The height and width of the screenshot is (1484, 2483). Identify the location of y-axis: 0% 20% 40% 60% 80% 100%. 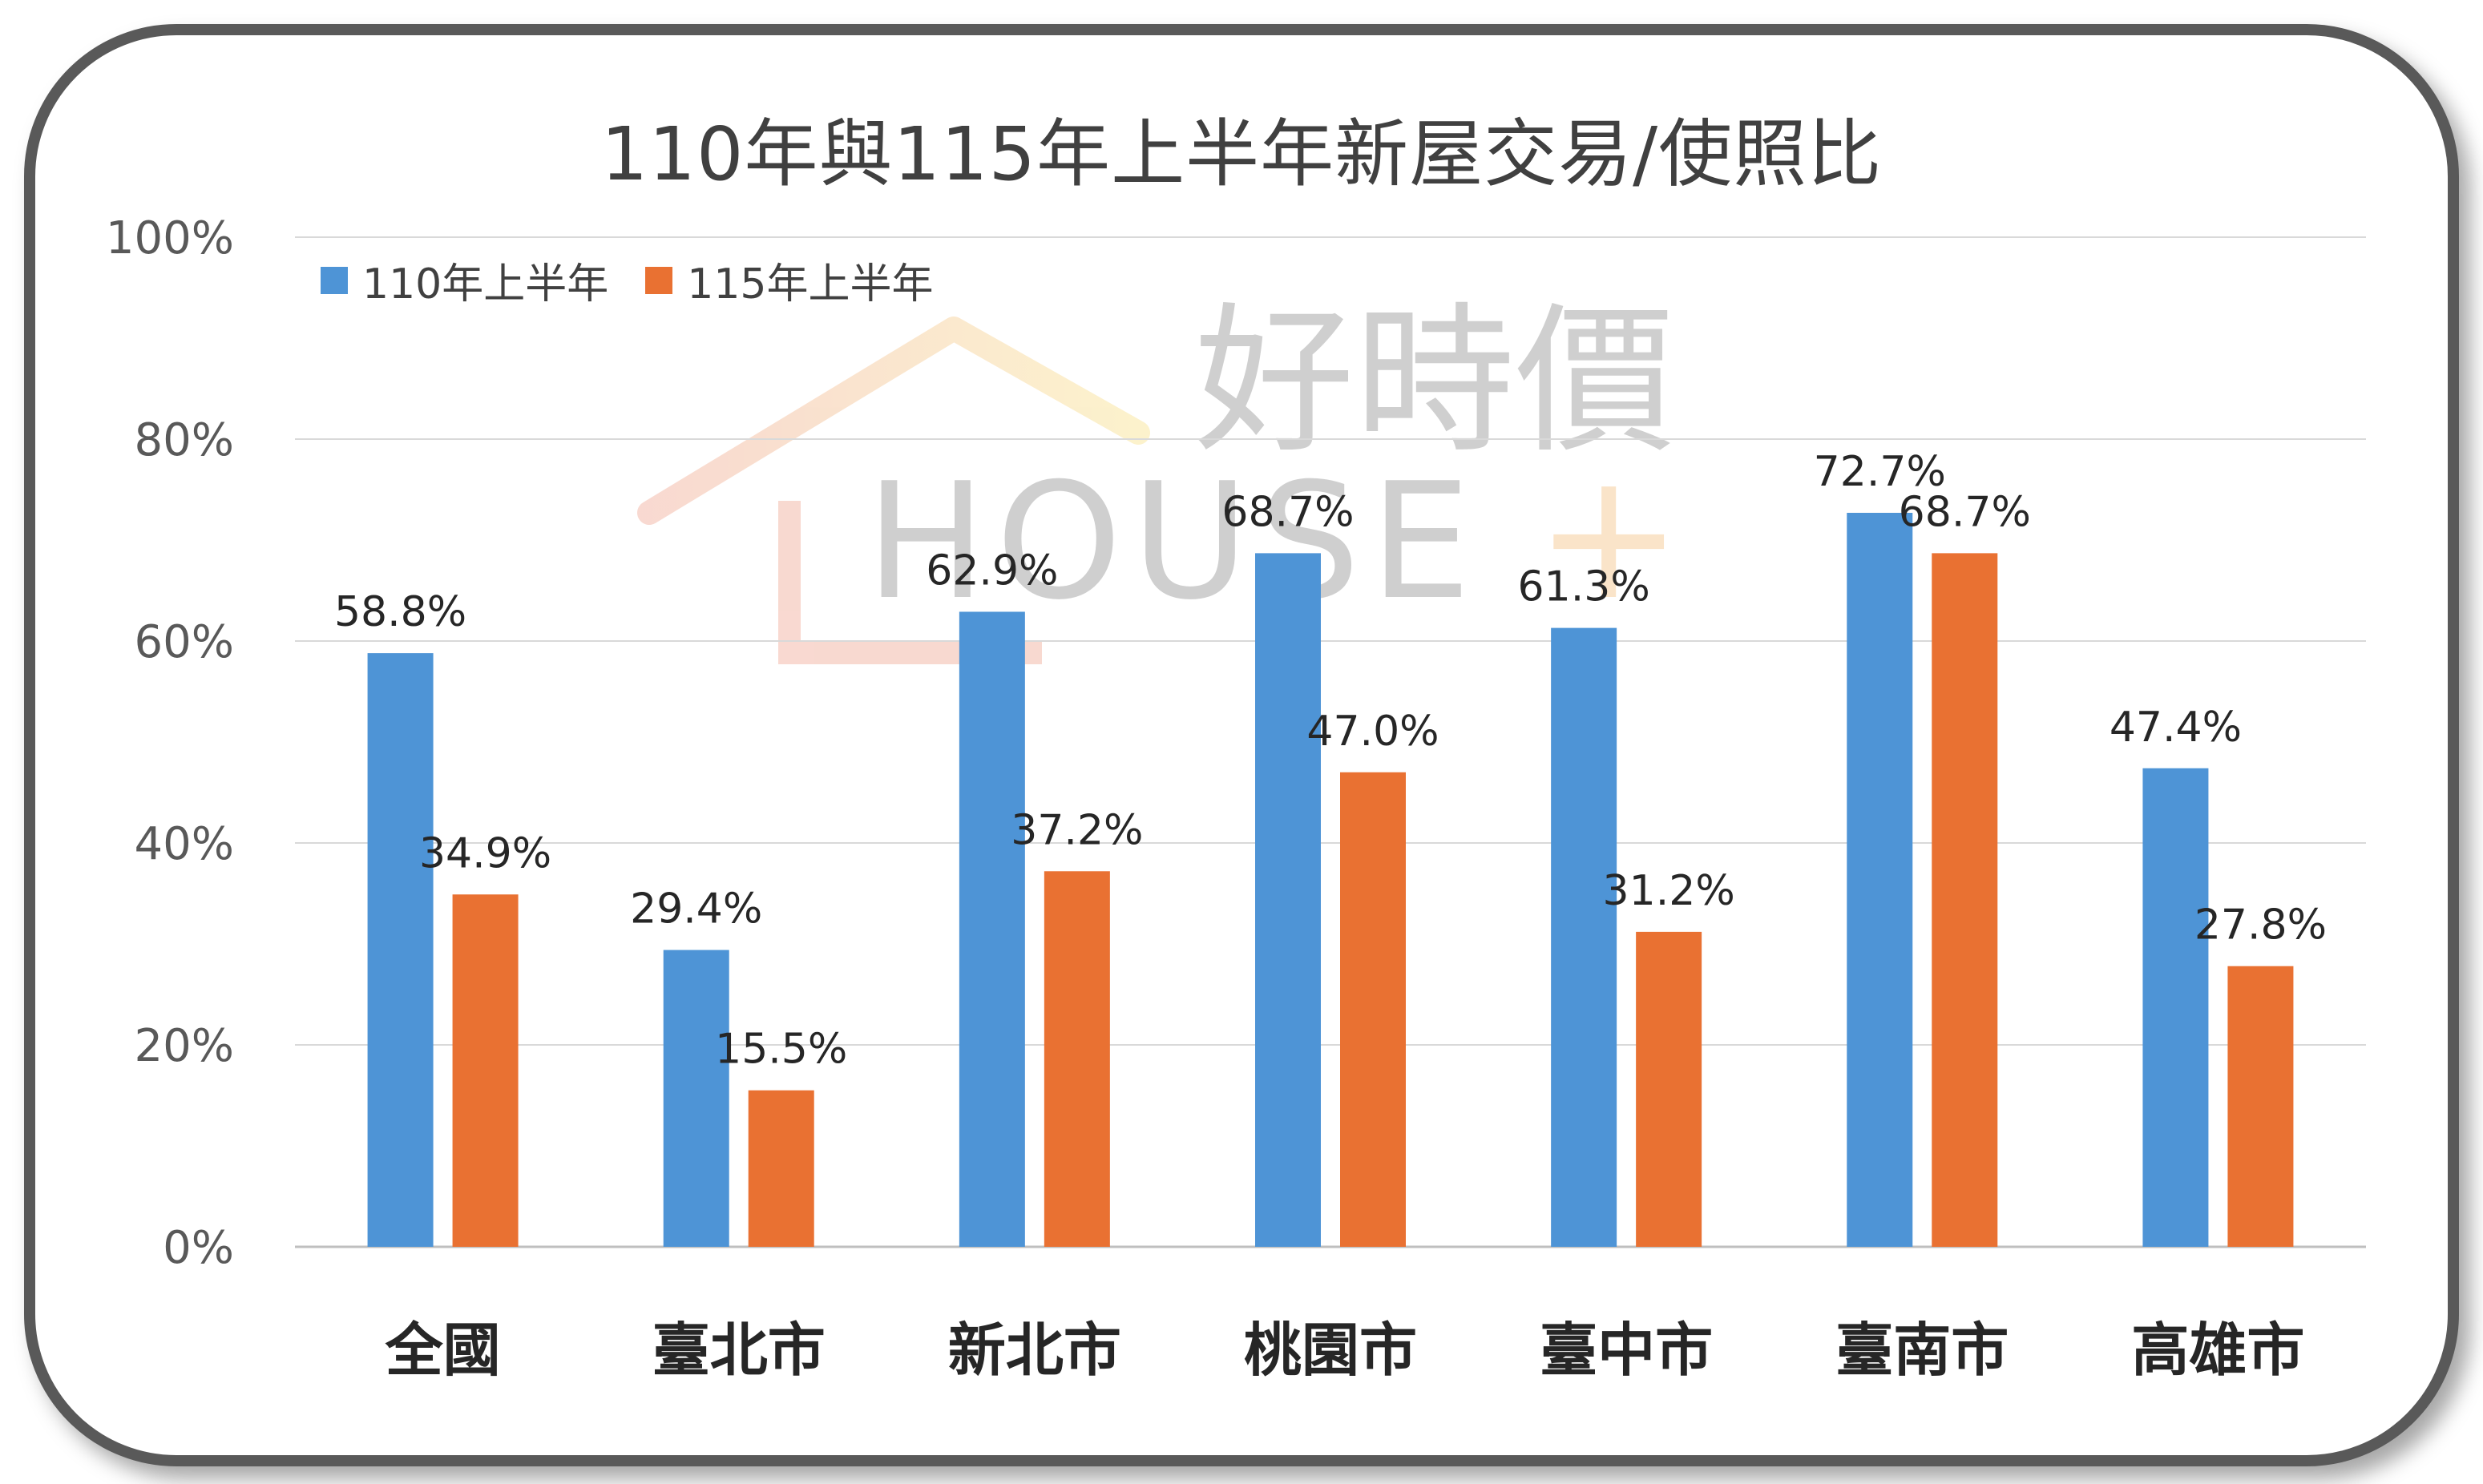
(170, 743).